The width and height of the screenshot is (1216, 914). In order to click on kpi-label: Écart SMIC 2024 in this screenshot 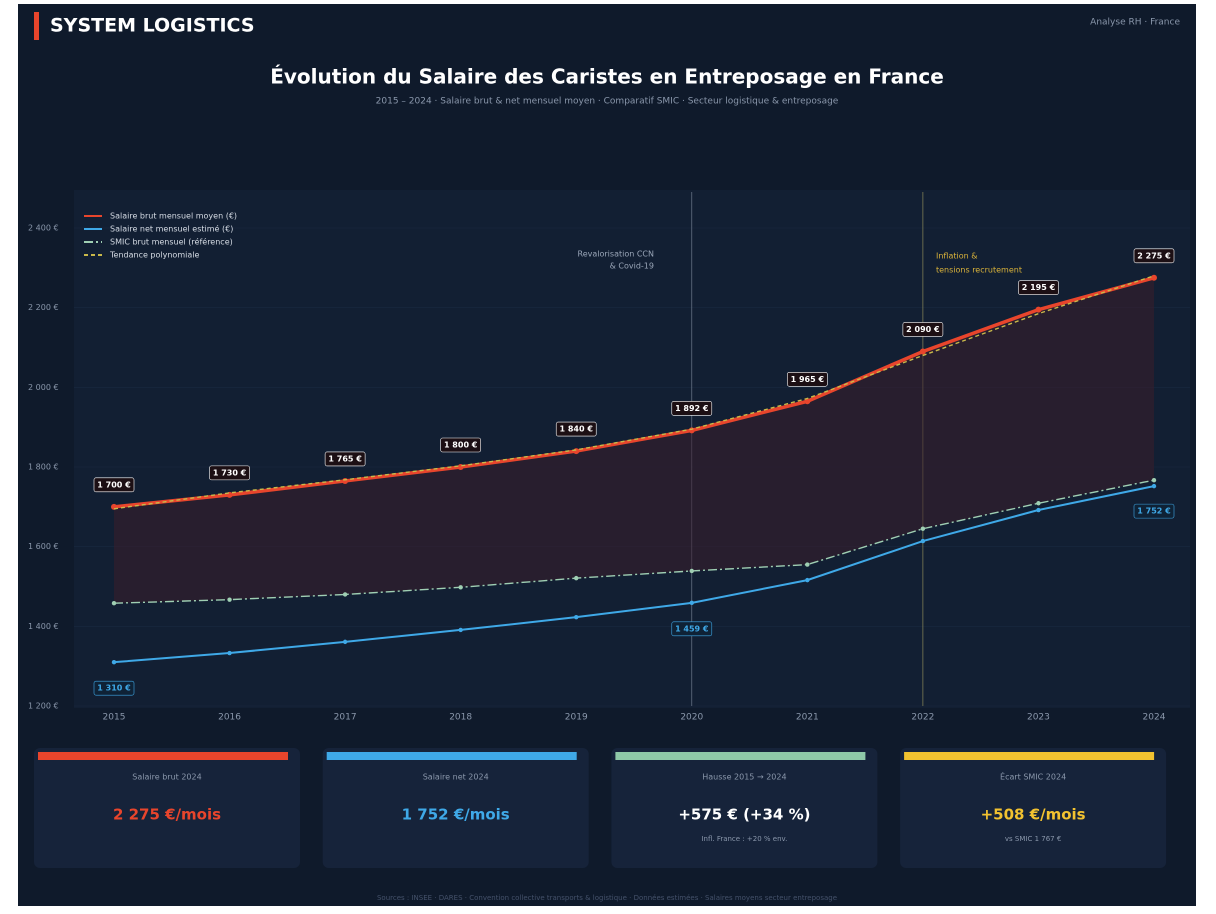, I will do `click(1033, 776)`.